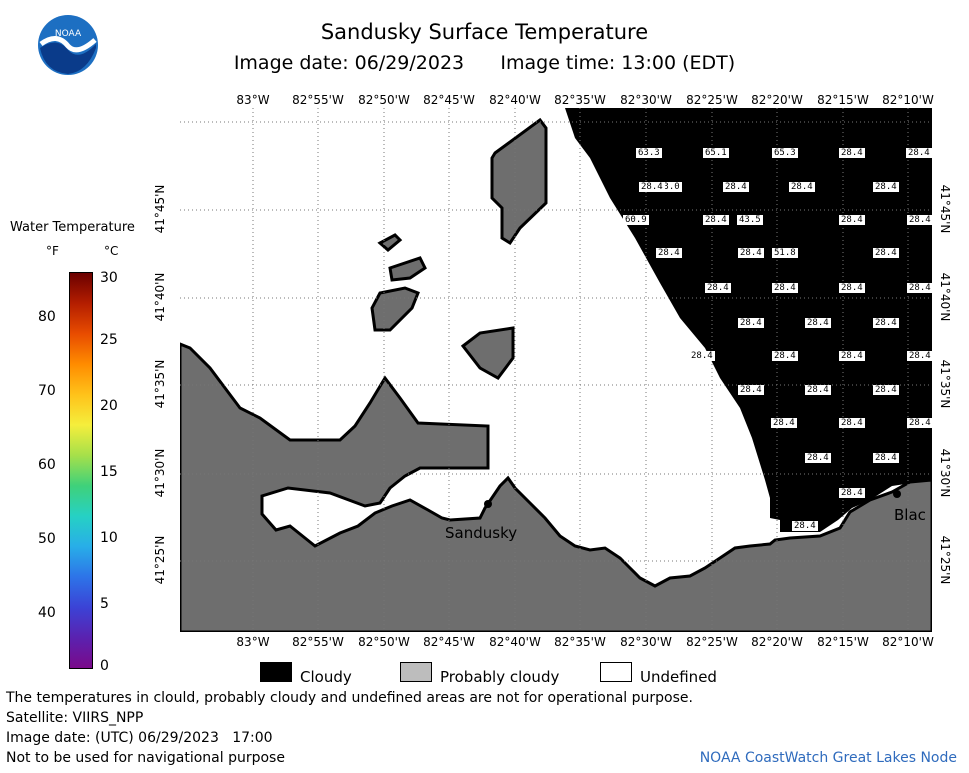  I want to click on utc-date-text: Image date: (UTC) 06/29/2023 17:00, so click(139, 738).